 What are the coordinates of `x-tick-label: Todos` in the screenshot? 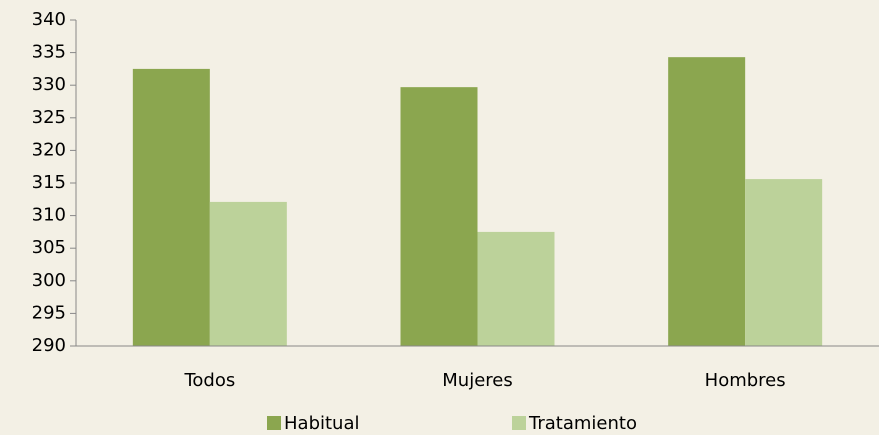 It's located at (209, 380).